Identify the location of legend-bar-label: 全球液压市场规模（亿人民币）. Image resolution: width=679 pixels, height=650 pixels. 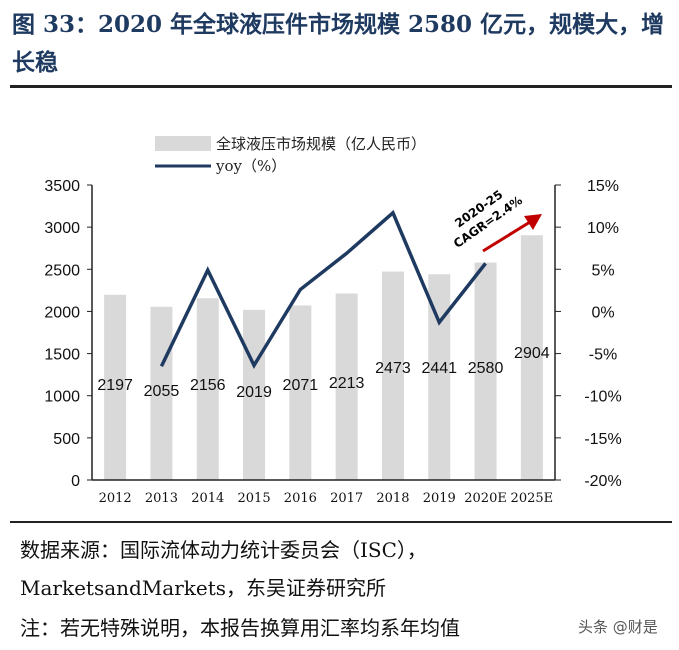
(321, 144).